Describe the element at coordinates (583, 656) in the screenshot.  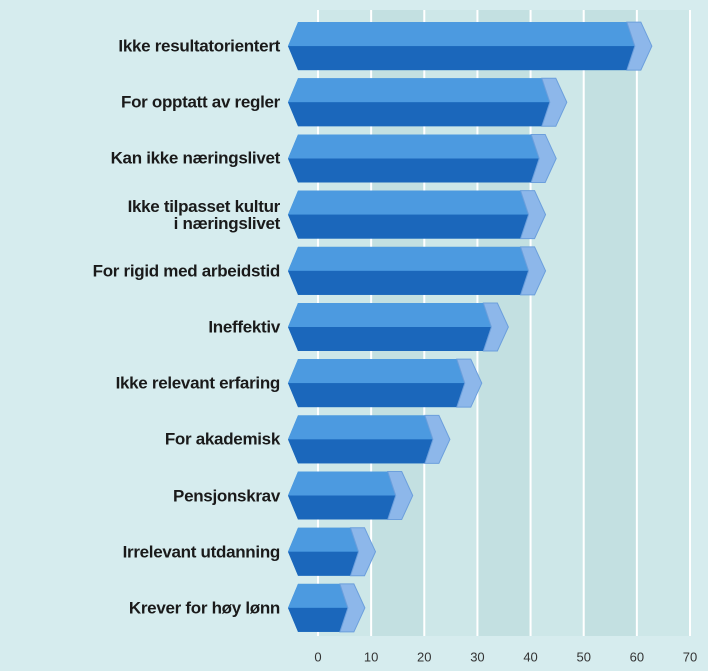
I see `x-tick-label: 50` at that location.